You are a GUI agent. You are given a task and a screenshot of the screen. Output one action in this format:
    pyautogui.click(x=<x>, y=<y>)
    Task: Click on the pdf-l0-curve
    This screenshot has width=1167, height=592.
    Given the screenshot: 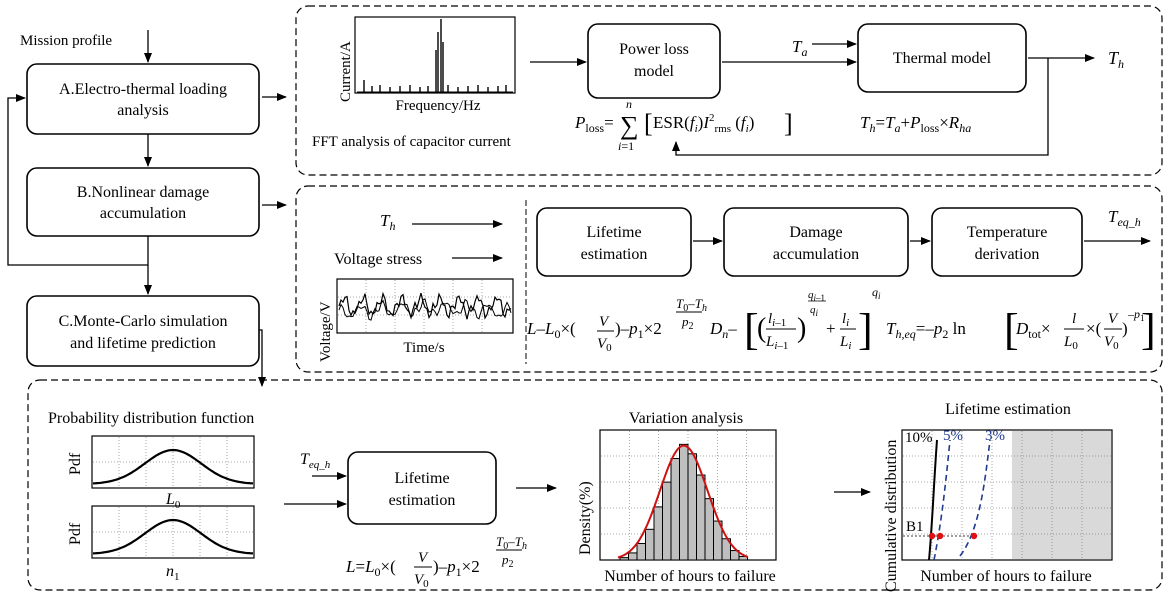 What is the action you would take?
    pyautogui.click(x=173, y=466)
    